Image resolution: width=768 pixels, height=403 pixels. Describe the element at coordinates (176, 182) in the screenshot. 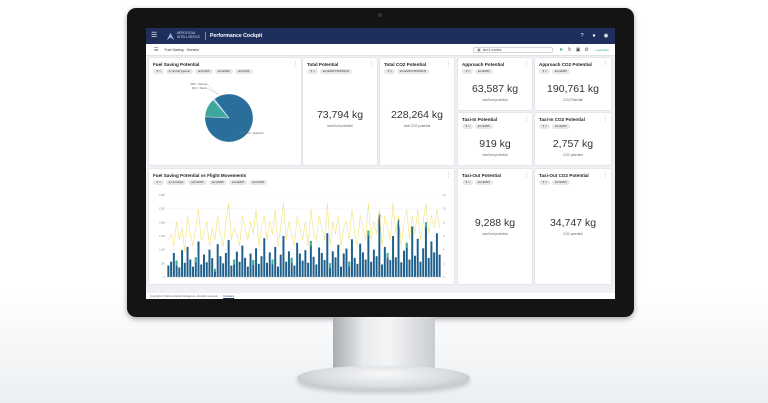

I see `filter-chip: by time/days` at that location.